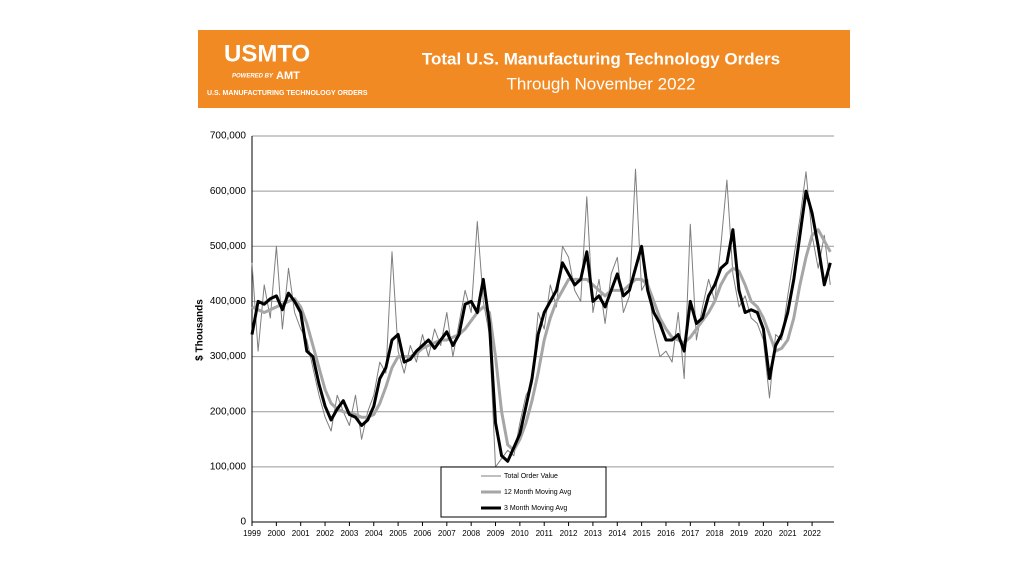  I want to click on y-tick-label: 600,000, so click(228, 191).